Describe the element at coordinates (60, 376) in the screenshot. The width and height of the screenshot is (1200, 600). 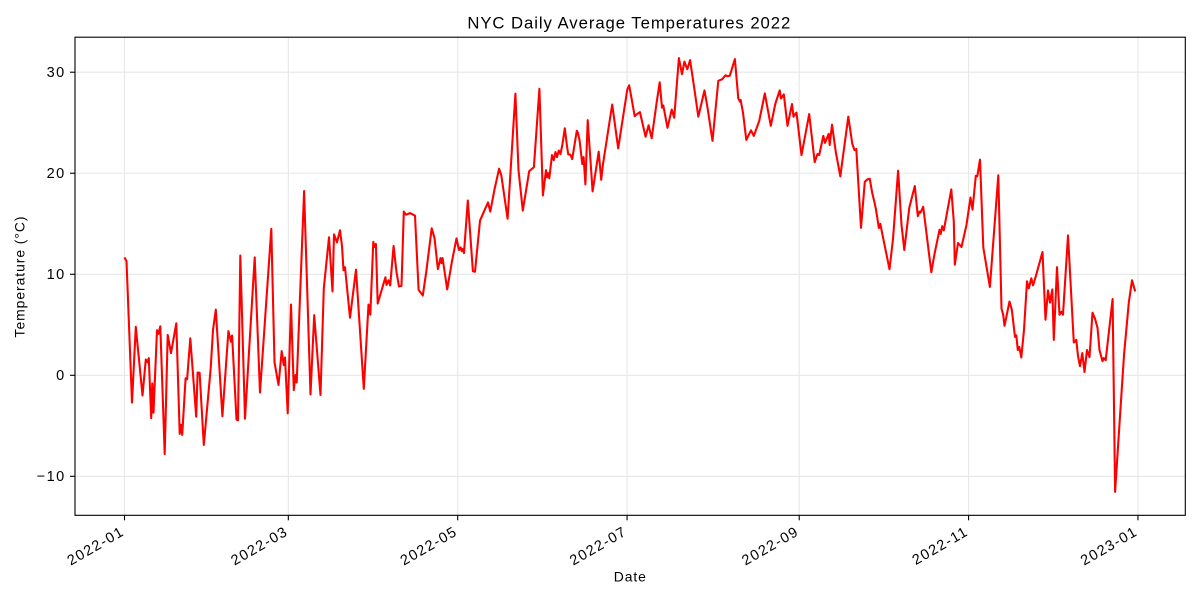
I see `svg-text: 0` at that location.